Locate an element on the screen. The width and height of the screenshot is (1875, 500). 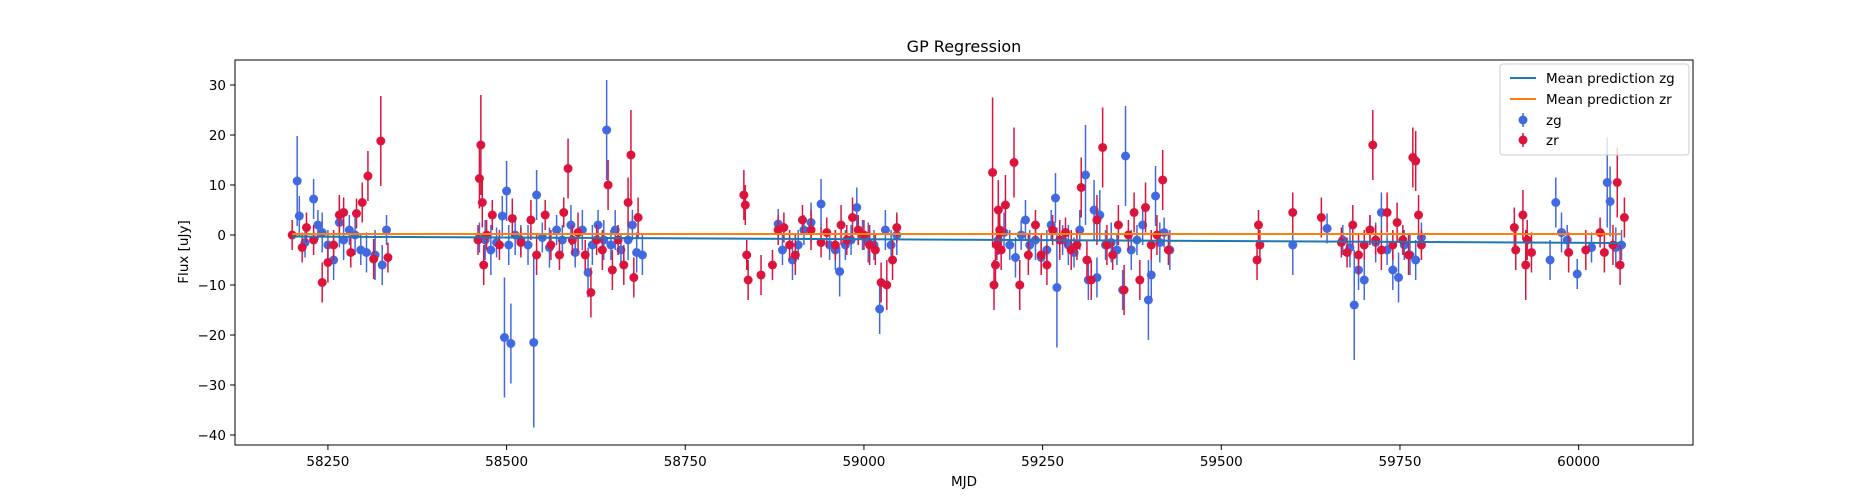
legend-box is located at coordinates (1594, 109).